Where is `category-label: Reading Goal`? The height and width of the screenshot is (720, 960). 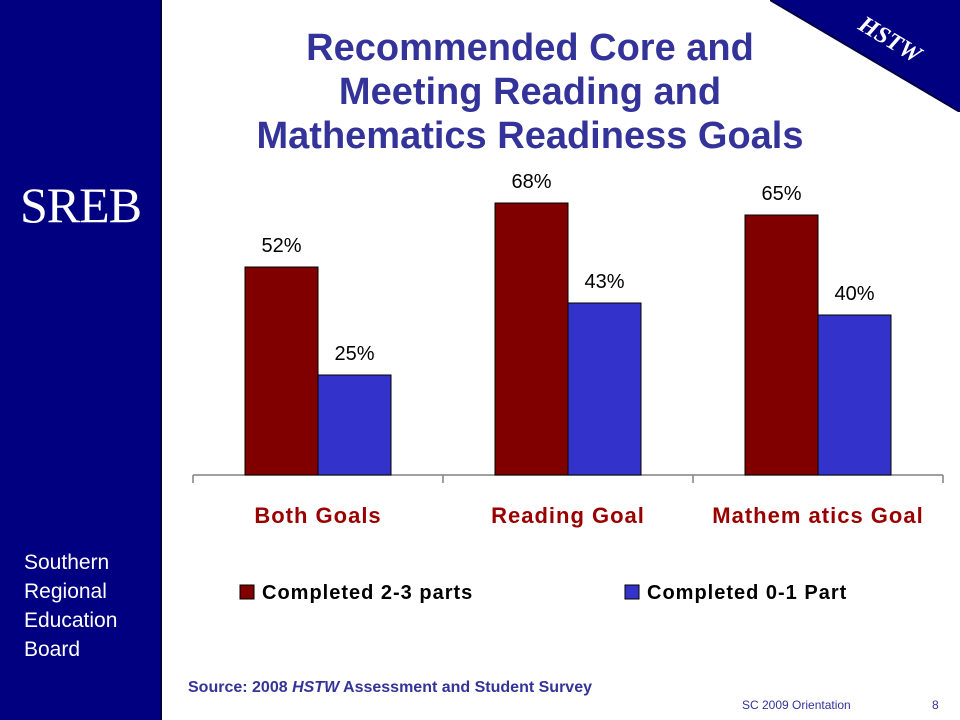
category-label: Reading Goal is located at coordinates (568, 515).